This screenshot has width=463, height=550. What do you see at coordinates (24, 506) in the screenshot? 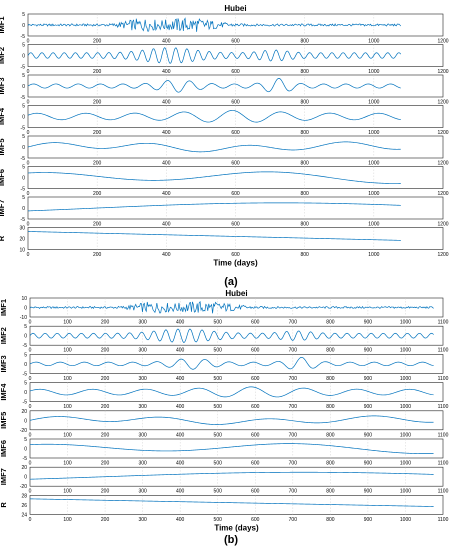
I see `y-tick-label: 26` at bounding box center [24, 506].